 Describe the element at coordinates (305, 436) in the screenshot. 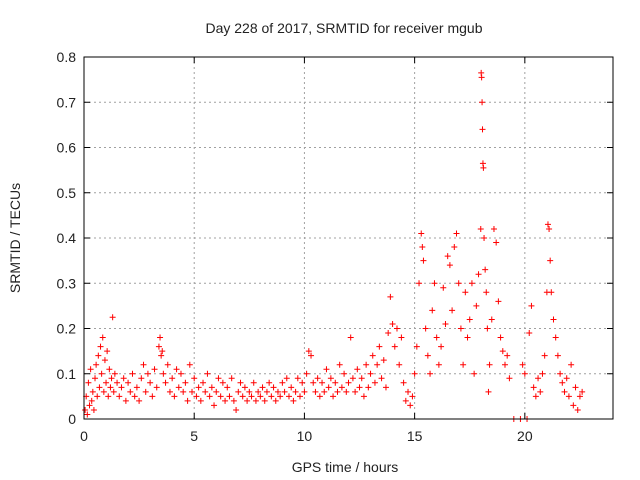

I see `x-tick-label: 10` at that location.